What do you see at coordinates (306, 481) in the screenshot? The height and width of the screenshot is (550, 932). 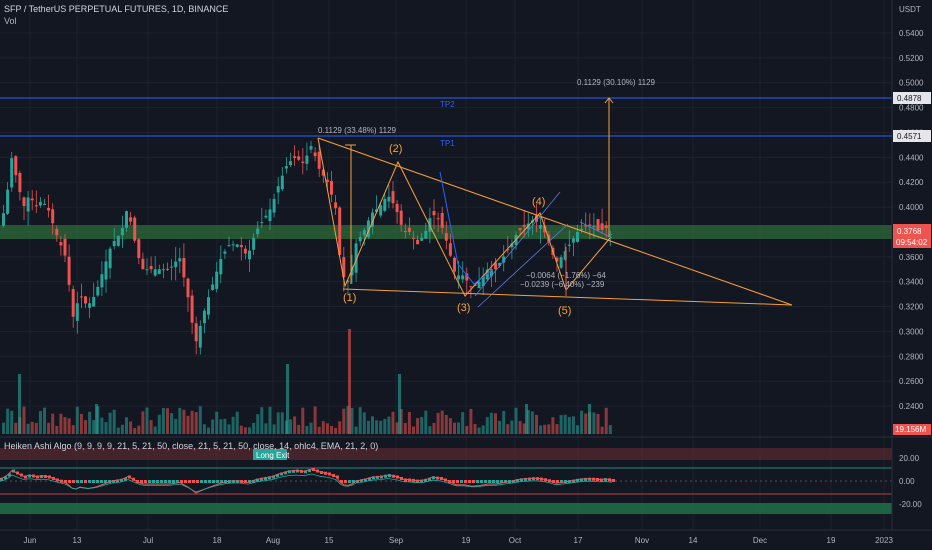 I see `osc-fast` at bounding box center [306, 481].